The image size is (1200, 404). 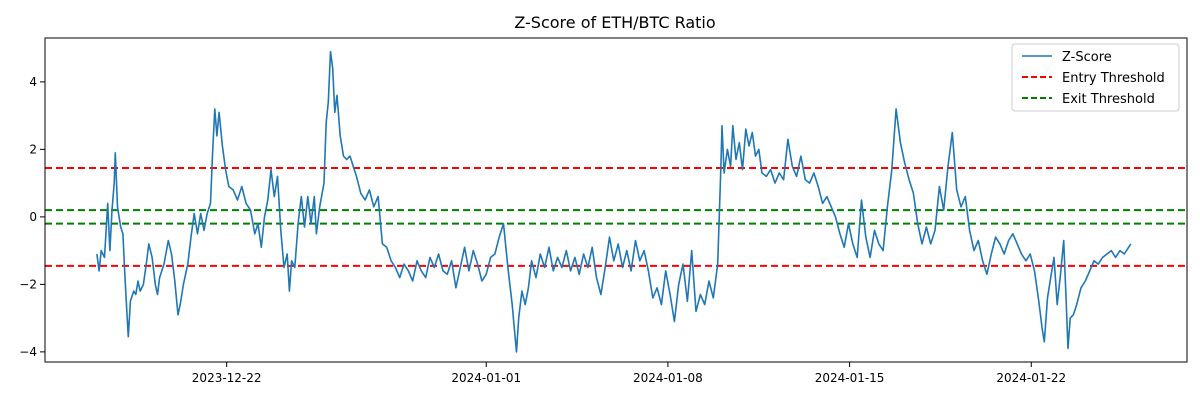 What do you see at coordinates (227, 378) in the screenshot?
I see `x-tick-label: 2023-12-22` at bounding box center [227, 378].